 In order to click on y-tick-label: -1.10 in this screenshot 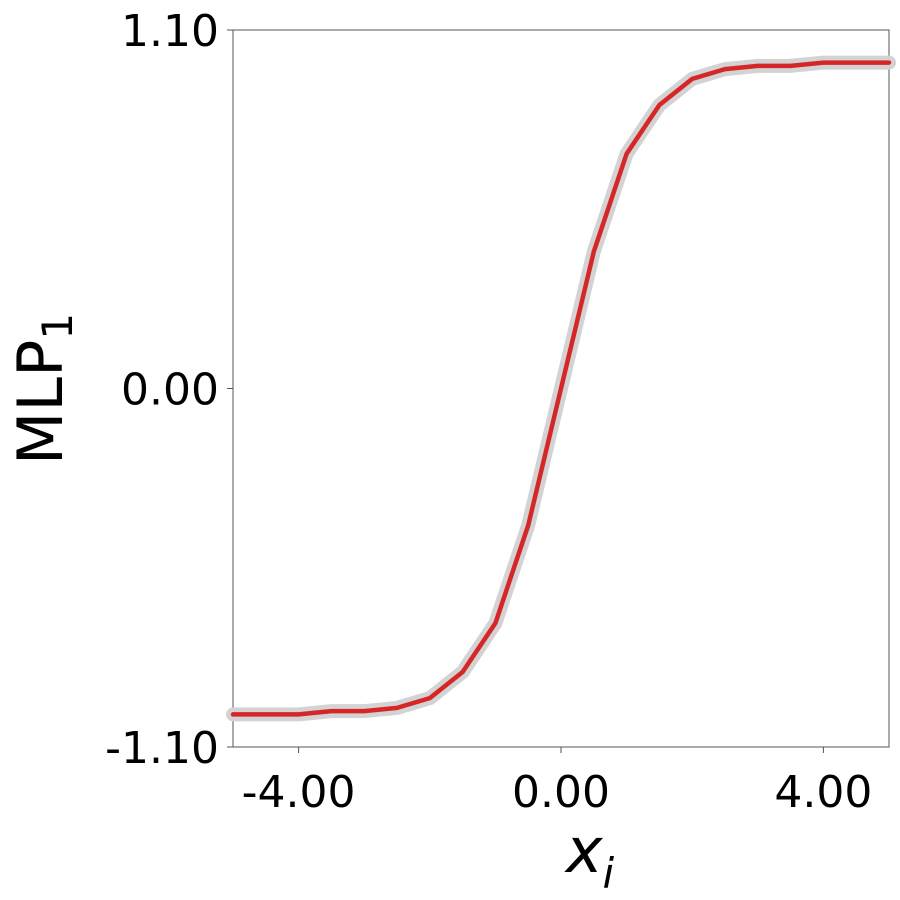, I will do `click(162, 748)`.